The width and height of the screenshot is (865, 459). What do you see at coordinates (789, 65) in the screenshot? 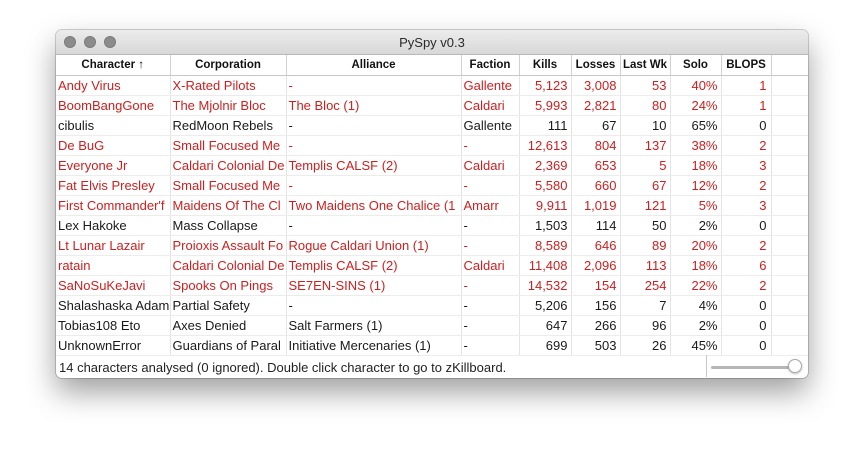
I see `column-header-extra` at bounding box center [789, 65].